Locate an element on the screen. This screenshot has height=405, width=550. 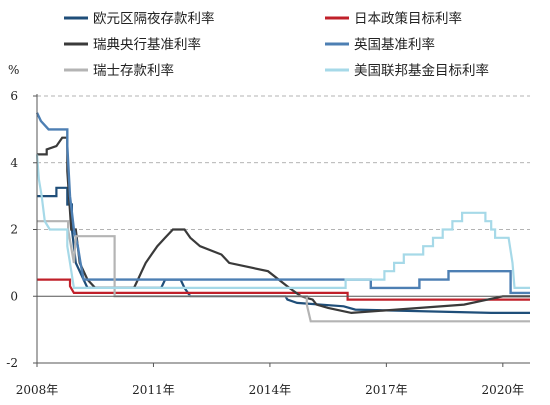
legend-item: 瑞典央行基准利率 is located at coordinates (132, 44).